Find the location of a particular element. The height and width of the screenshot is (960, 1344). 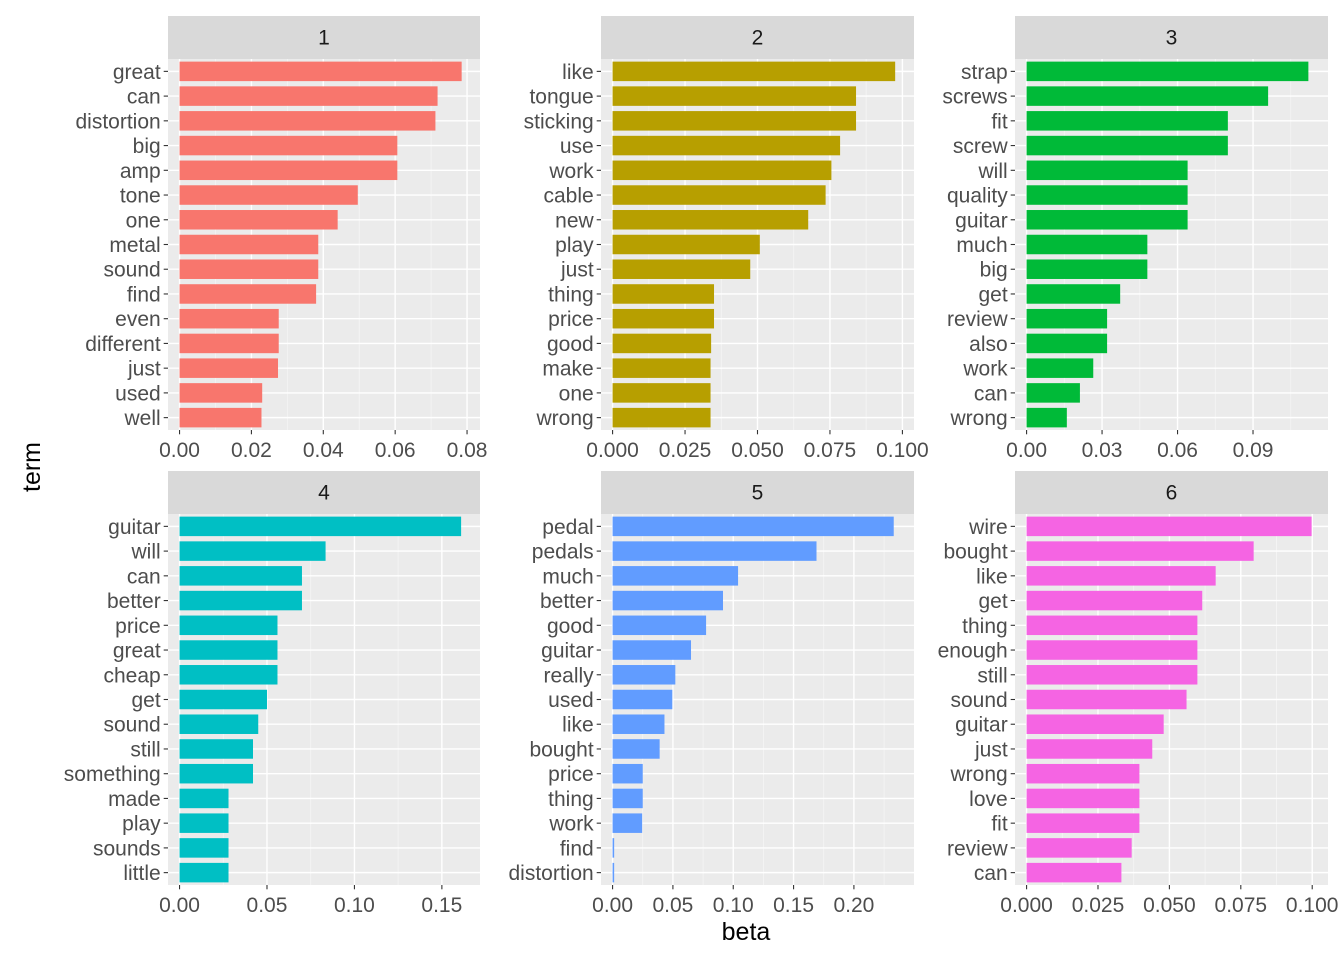

bar-sounds is located at coordinates (204, 848).